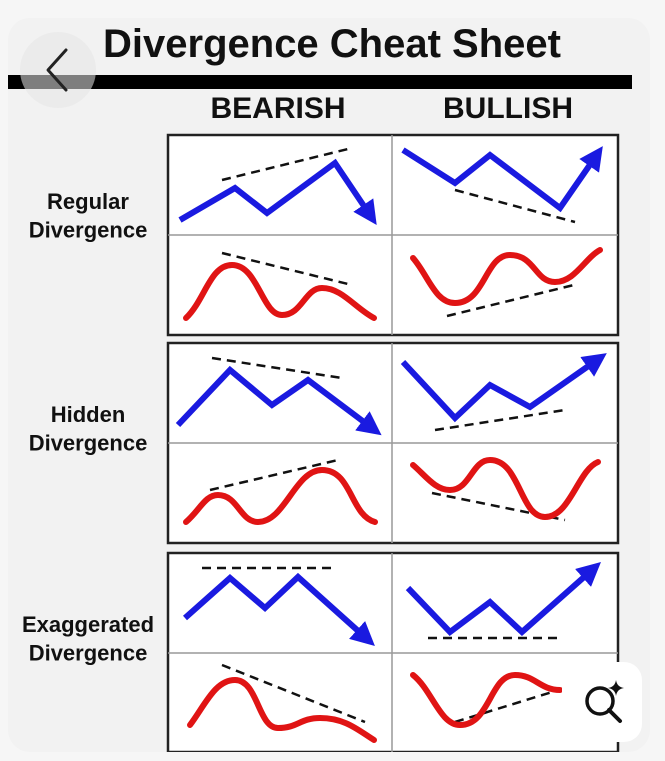 The width and height of the screenshot is (665, 761). I want to click on back-button, so click(58, 70).